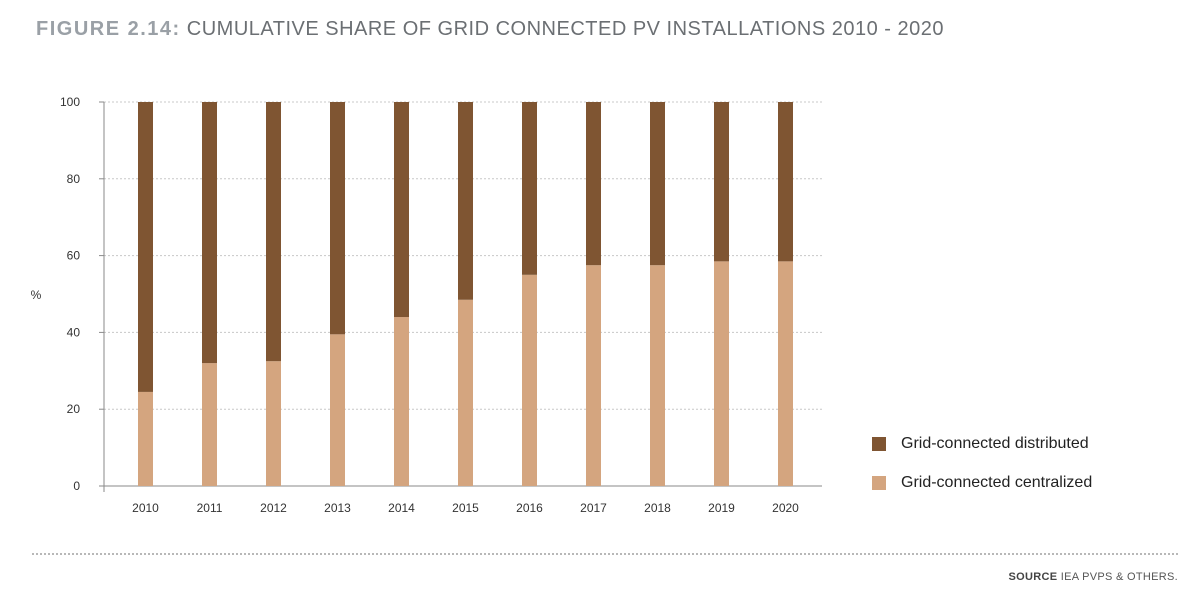  What do you see at coordinates (657, 375) in the screenshot?
I see `bar-centralized-2018` at bounding box center [657, 375].